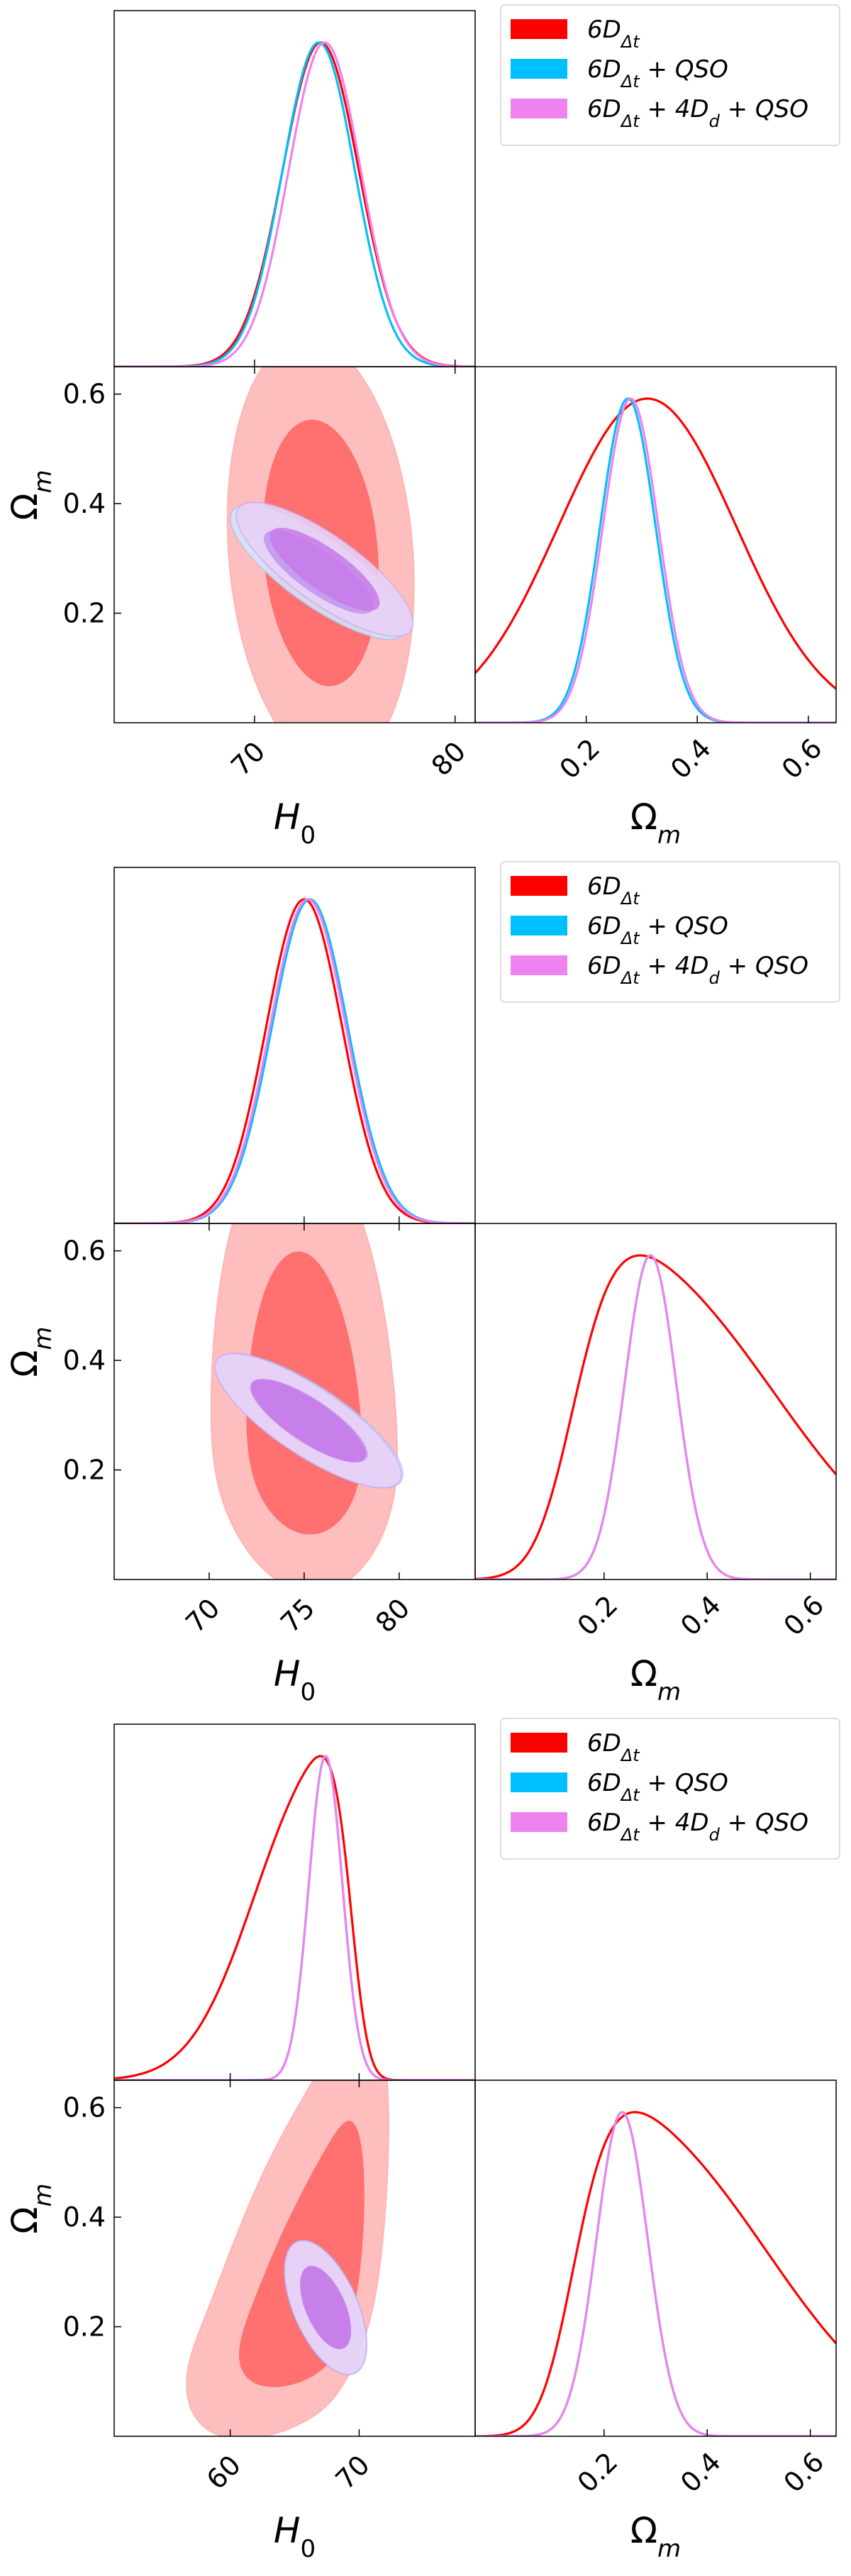  I want to click on om-tick-label: 0.4, so click(84, 2217).